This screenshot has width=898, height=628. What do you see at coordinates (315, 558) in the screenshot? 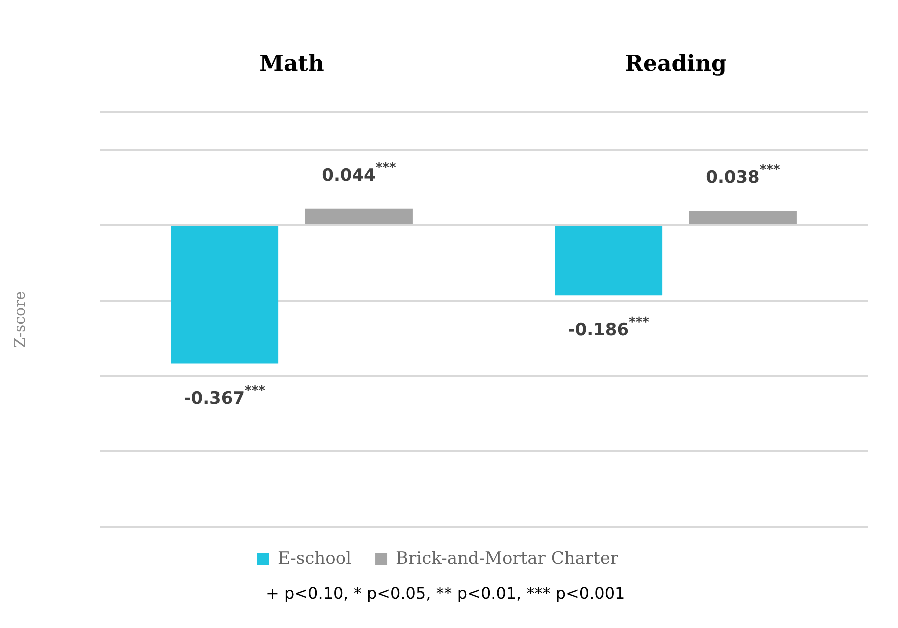
I see `legend-label: E-school` at bounding box center [315, 558].